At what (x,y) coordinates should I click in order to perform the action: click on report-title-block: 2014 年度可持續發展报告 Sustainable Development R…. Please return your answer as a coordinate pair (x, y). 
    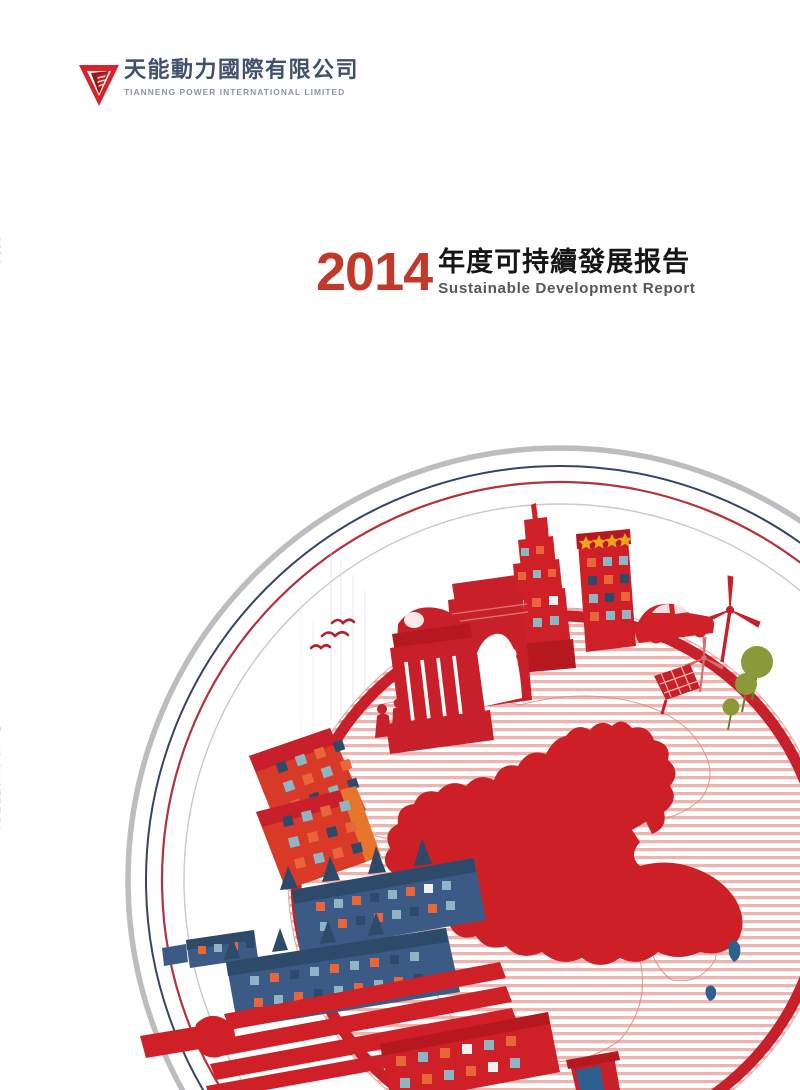
    Looking at the image, I should click on (506, 272).